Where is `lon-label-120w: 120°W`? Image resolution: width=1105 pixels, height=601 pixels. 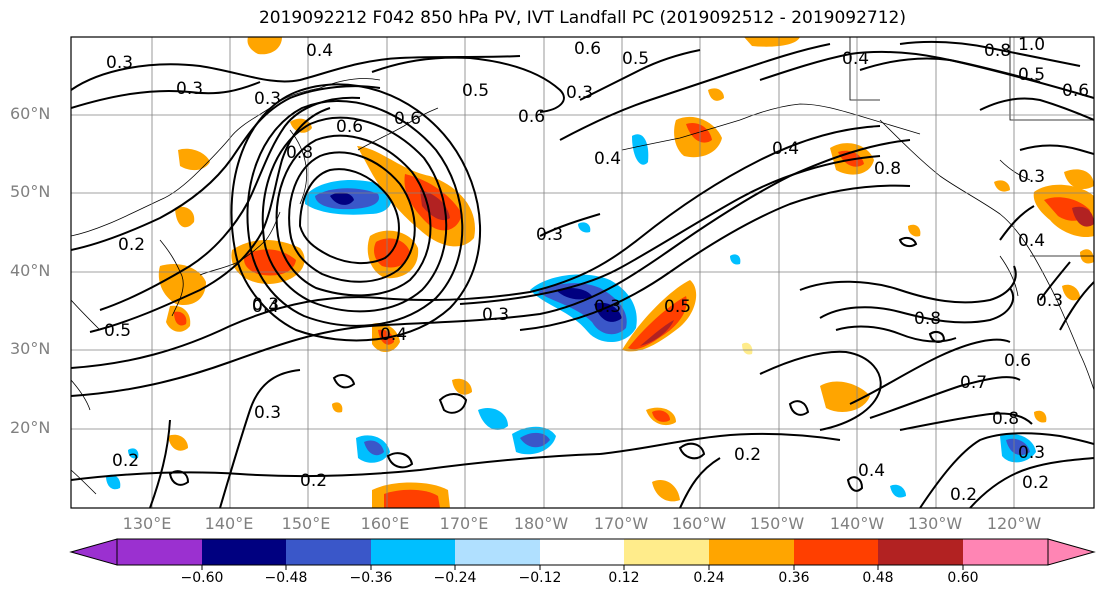
lon-label-120w: 120°W is located at coordinates (1014, 523).